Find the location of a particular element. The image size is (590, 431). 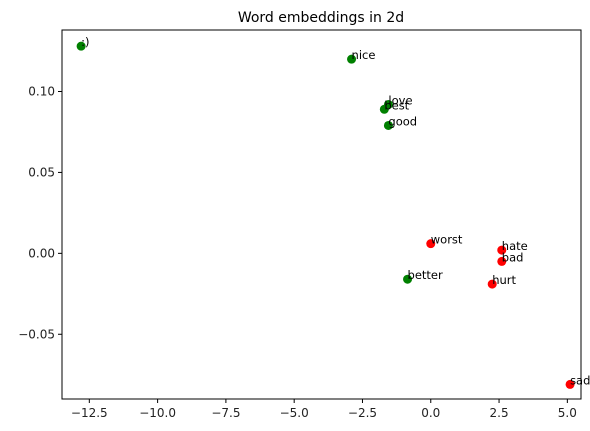

point-label: hurt is located at coordinates (504, 280).